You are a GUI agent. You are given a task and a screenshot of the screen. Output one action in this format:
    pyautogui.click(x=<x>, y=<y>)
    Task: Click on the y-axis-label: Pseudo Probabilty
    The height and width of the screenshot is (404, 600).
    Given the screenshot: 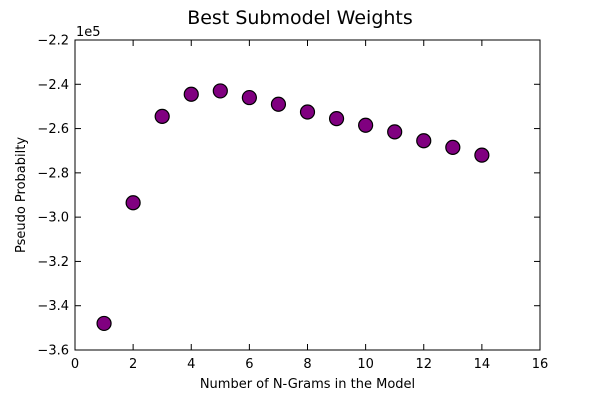 What is the action you would take?
    pyautogui.click(x=21, y=195)
    